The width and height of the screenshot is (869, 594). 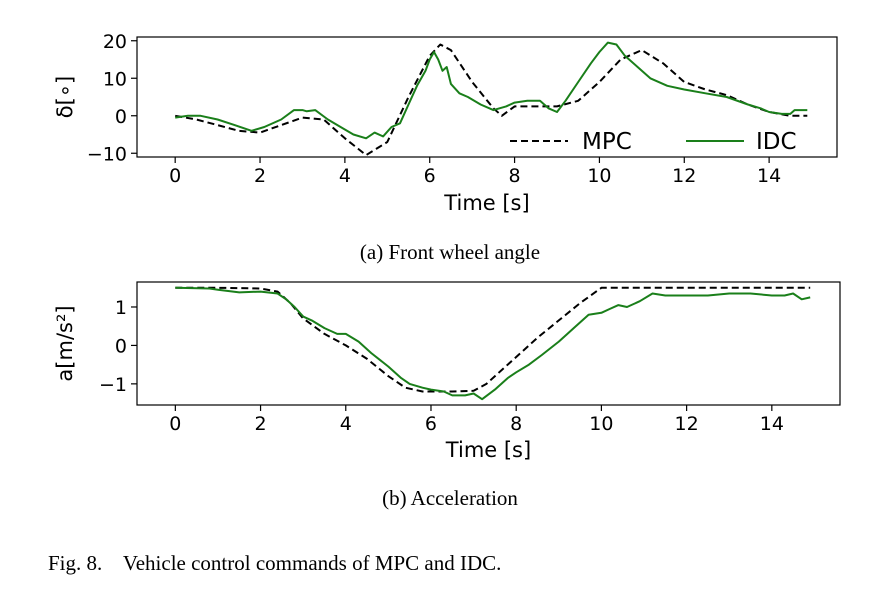 I want to click on y-tick-label: −1, so click(x=113, y=385).